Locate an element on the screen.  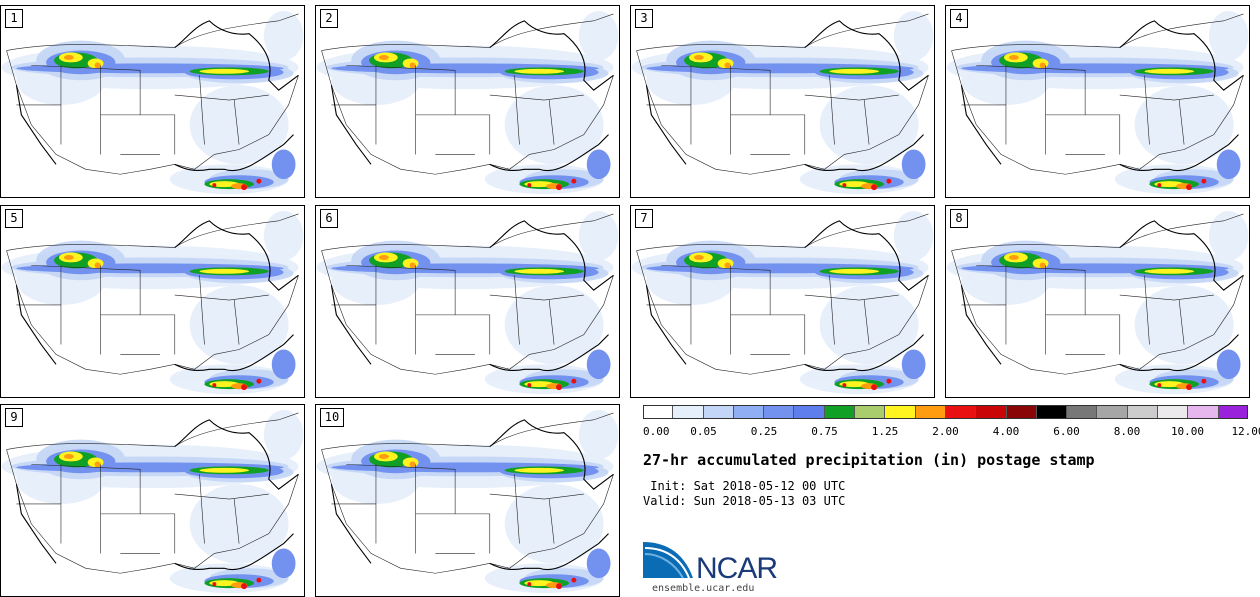
postage-stamp-map: 1 is located at coordinates (152, 101).